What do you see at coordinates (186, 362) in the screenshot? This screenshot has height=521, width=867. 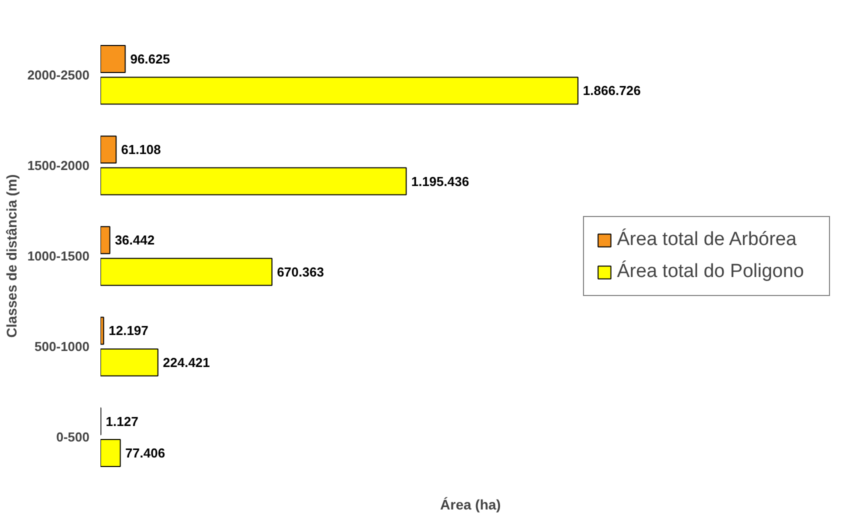 I see `data-label: 224.421` at bounding box center [186, 362].